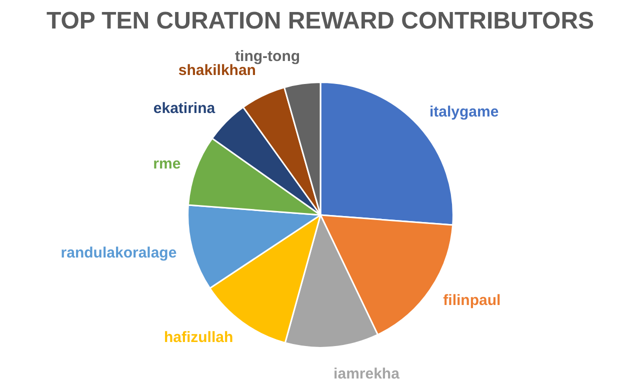 Image resolution: width=640 pixels, height=390 pixels. Describe the element at coordinates (167, 163) in the screenshot. I see `slice-label: rme` at that location.